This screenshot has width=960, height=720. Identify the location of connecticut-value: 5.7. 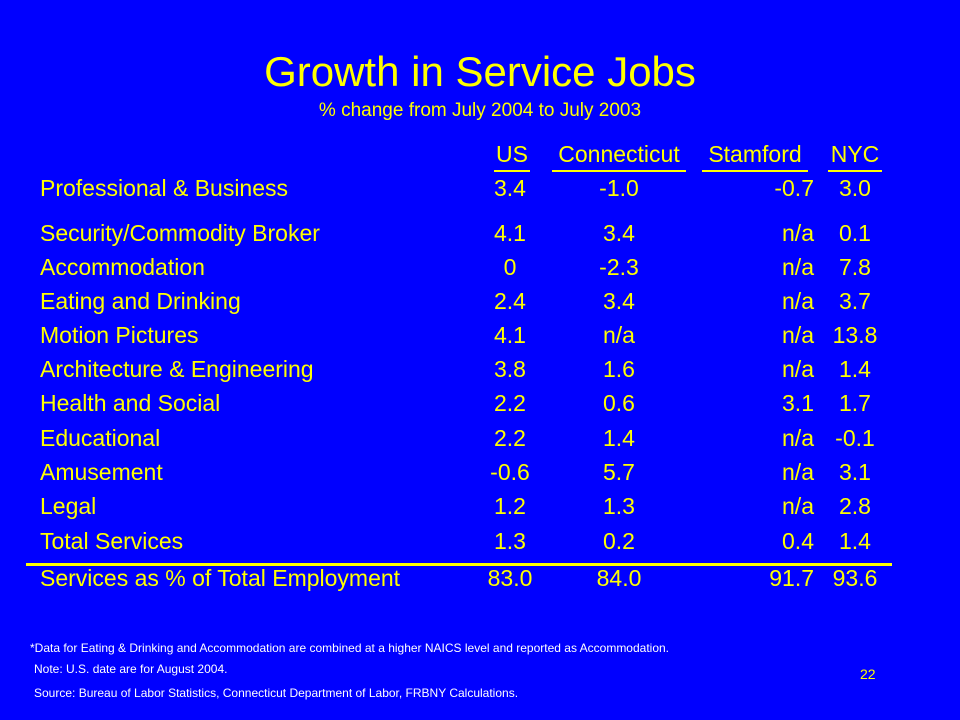
(619, 472).